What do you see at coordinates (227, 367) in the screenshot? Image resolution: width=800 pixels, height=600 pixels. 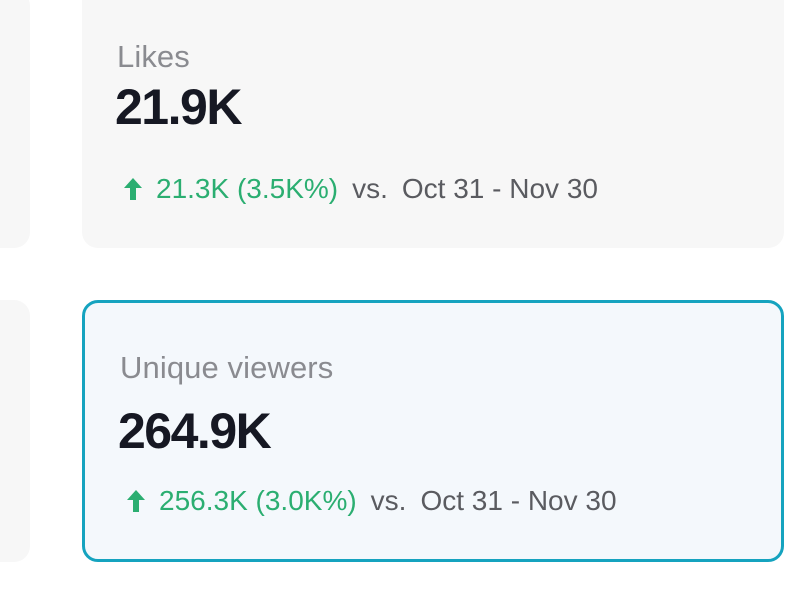 I see `metric-label: Unique viewers` at bounding box center [227, 367].